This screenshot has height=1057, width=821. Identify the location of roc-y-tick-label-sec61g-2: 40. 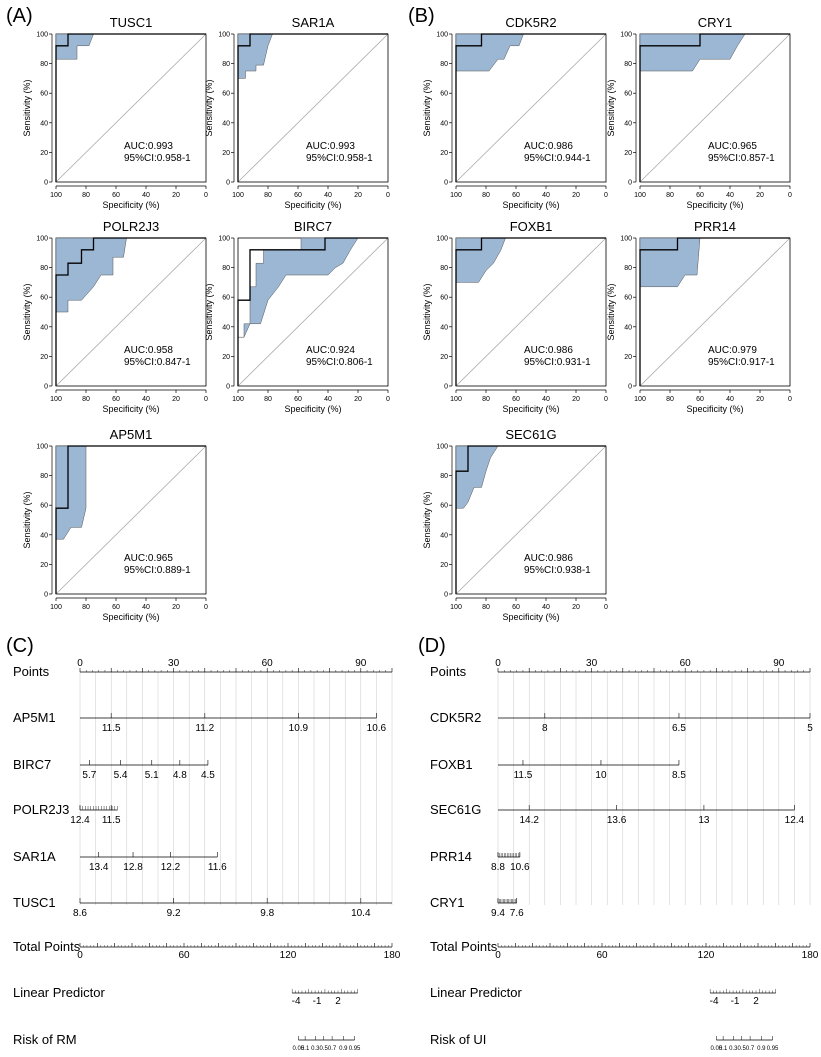
(444, 535).